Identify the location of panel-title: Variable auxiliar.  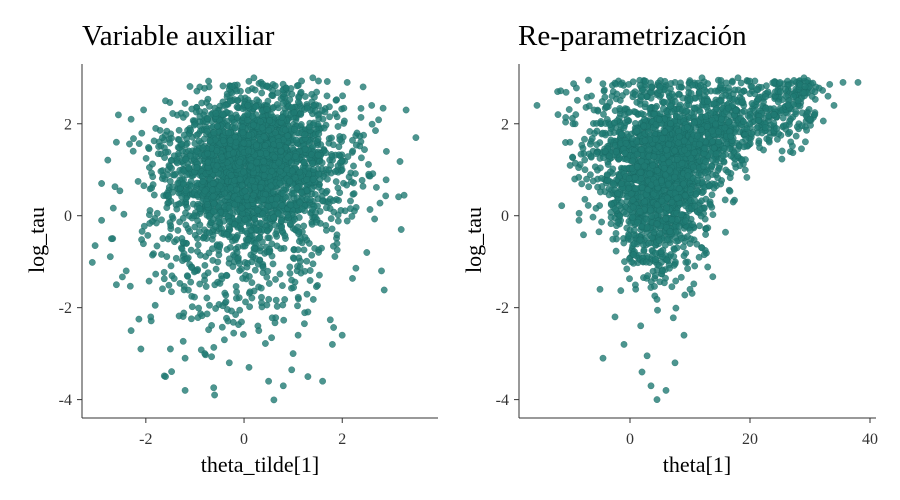
(178, 36).